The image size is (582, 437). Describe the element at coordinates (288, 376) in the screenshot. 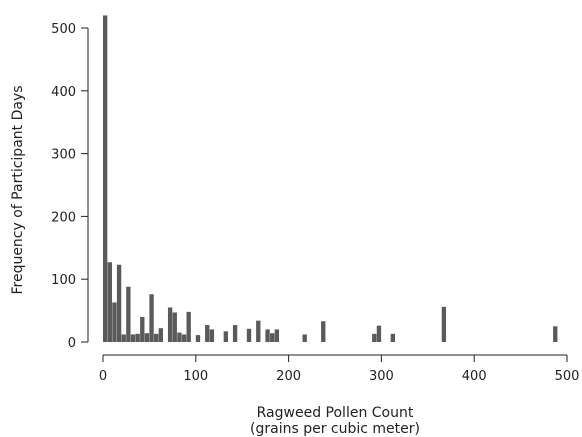

I see `x-tick-label: 200` at that location.